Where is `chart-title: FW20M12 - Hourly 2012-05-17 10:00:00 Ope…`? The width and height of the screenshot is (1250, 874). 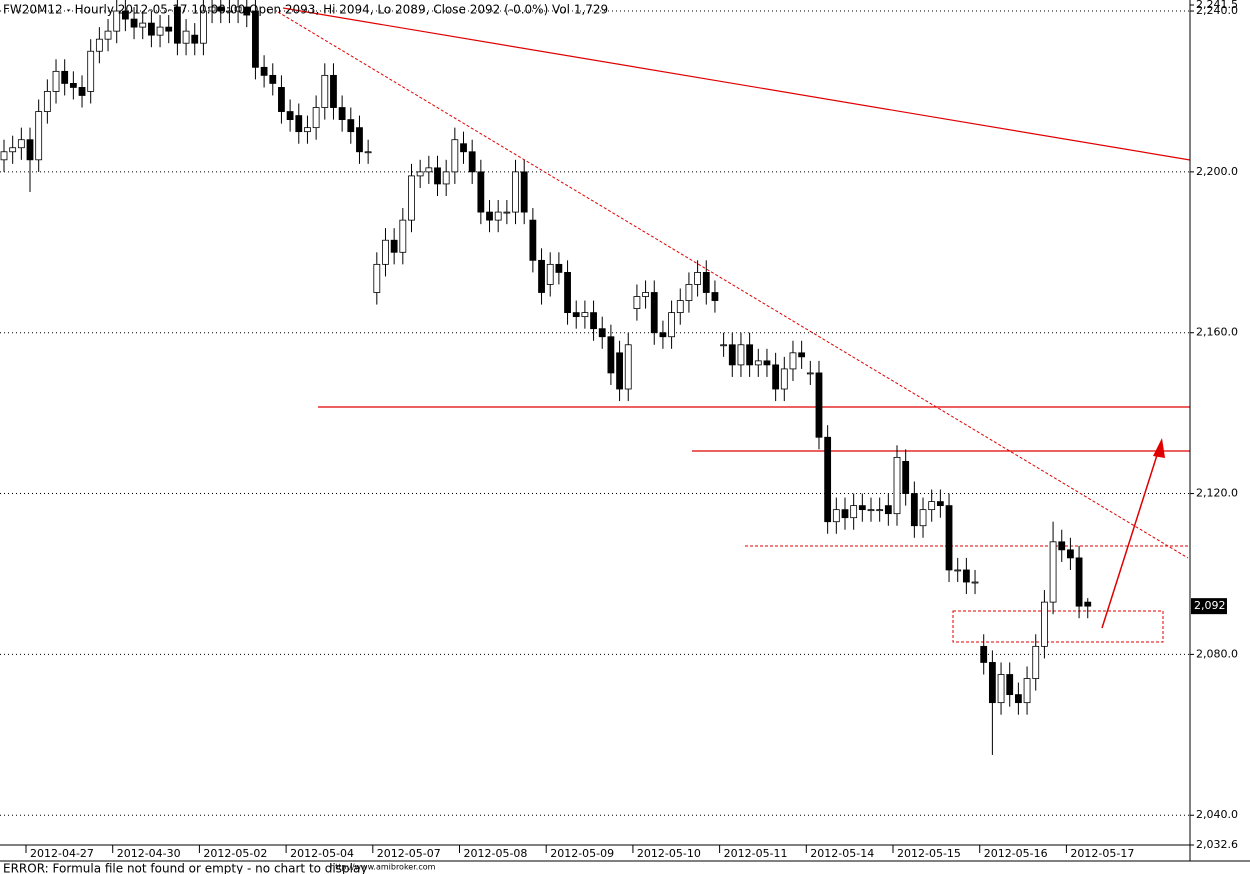
chart-title: FW20M12 - Hourly 2012-05-17 10:00:00 Ope… is located at coordinates (305, 10).